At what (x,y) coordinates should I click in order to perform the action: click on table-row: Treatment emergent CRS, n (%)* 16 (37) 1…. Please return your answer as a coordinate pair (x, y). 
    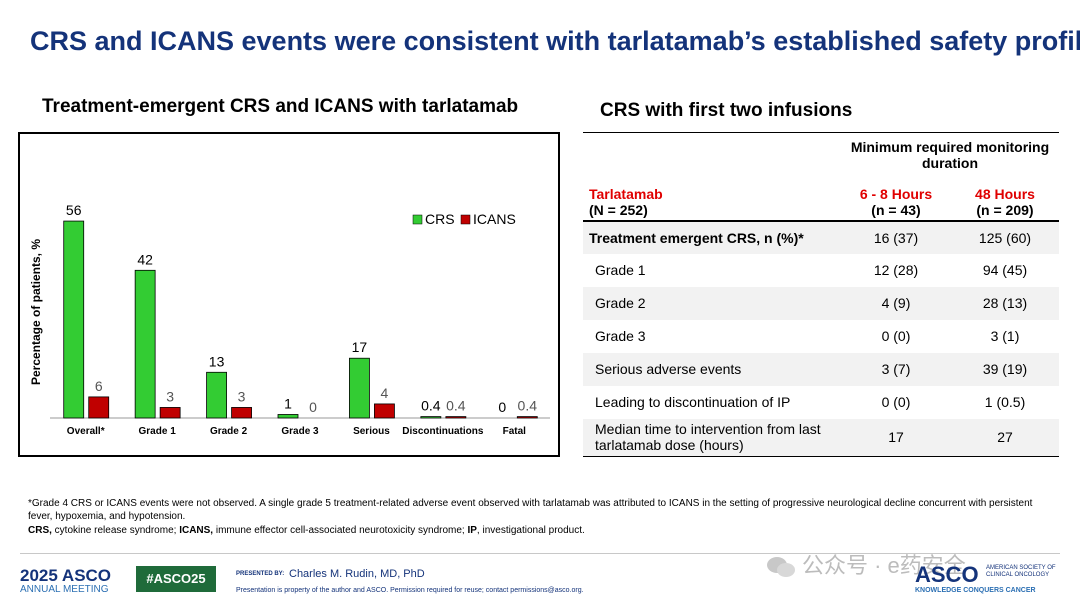
    Looking at the image, I should click on (821, 237).